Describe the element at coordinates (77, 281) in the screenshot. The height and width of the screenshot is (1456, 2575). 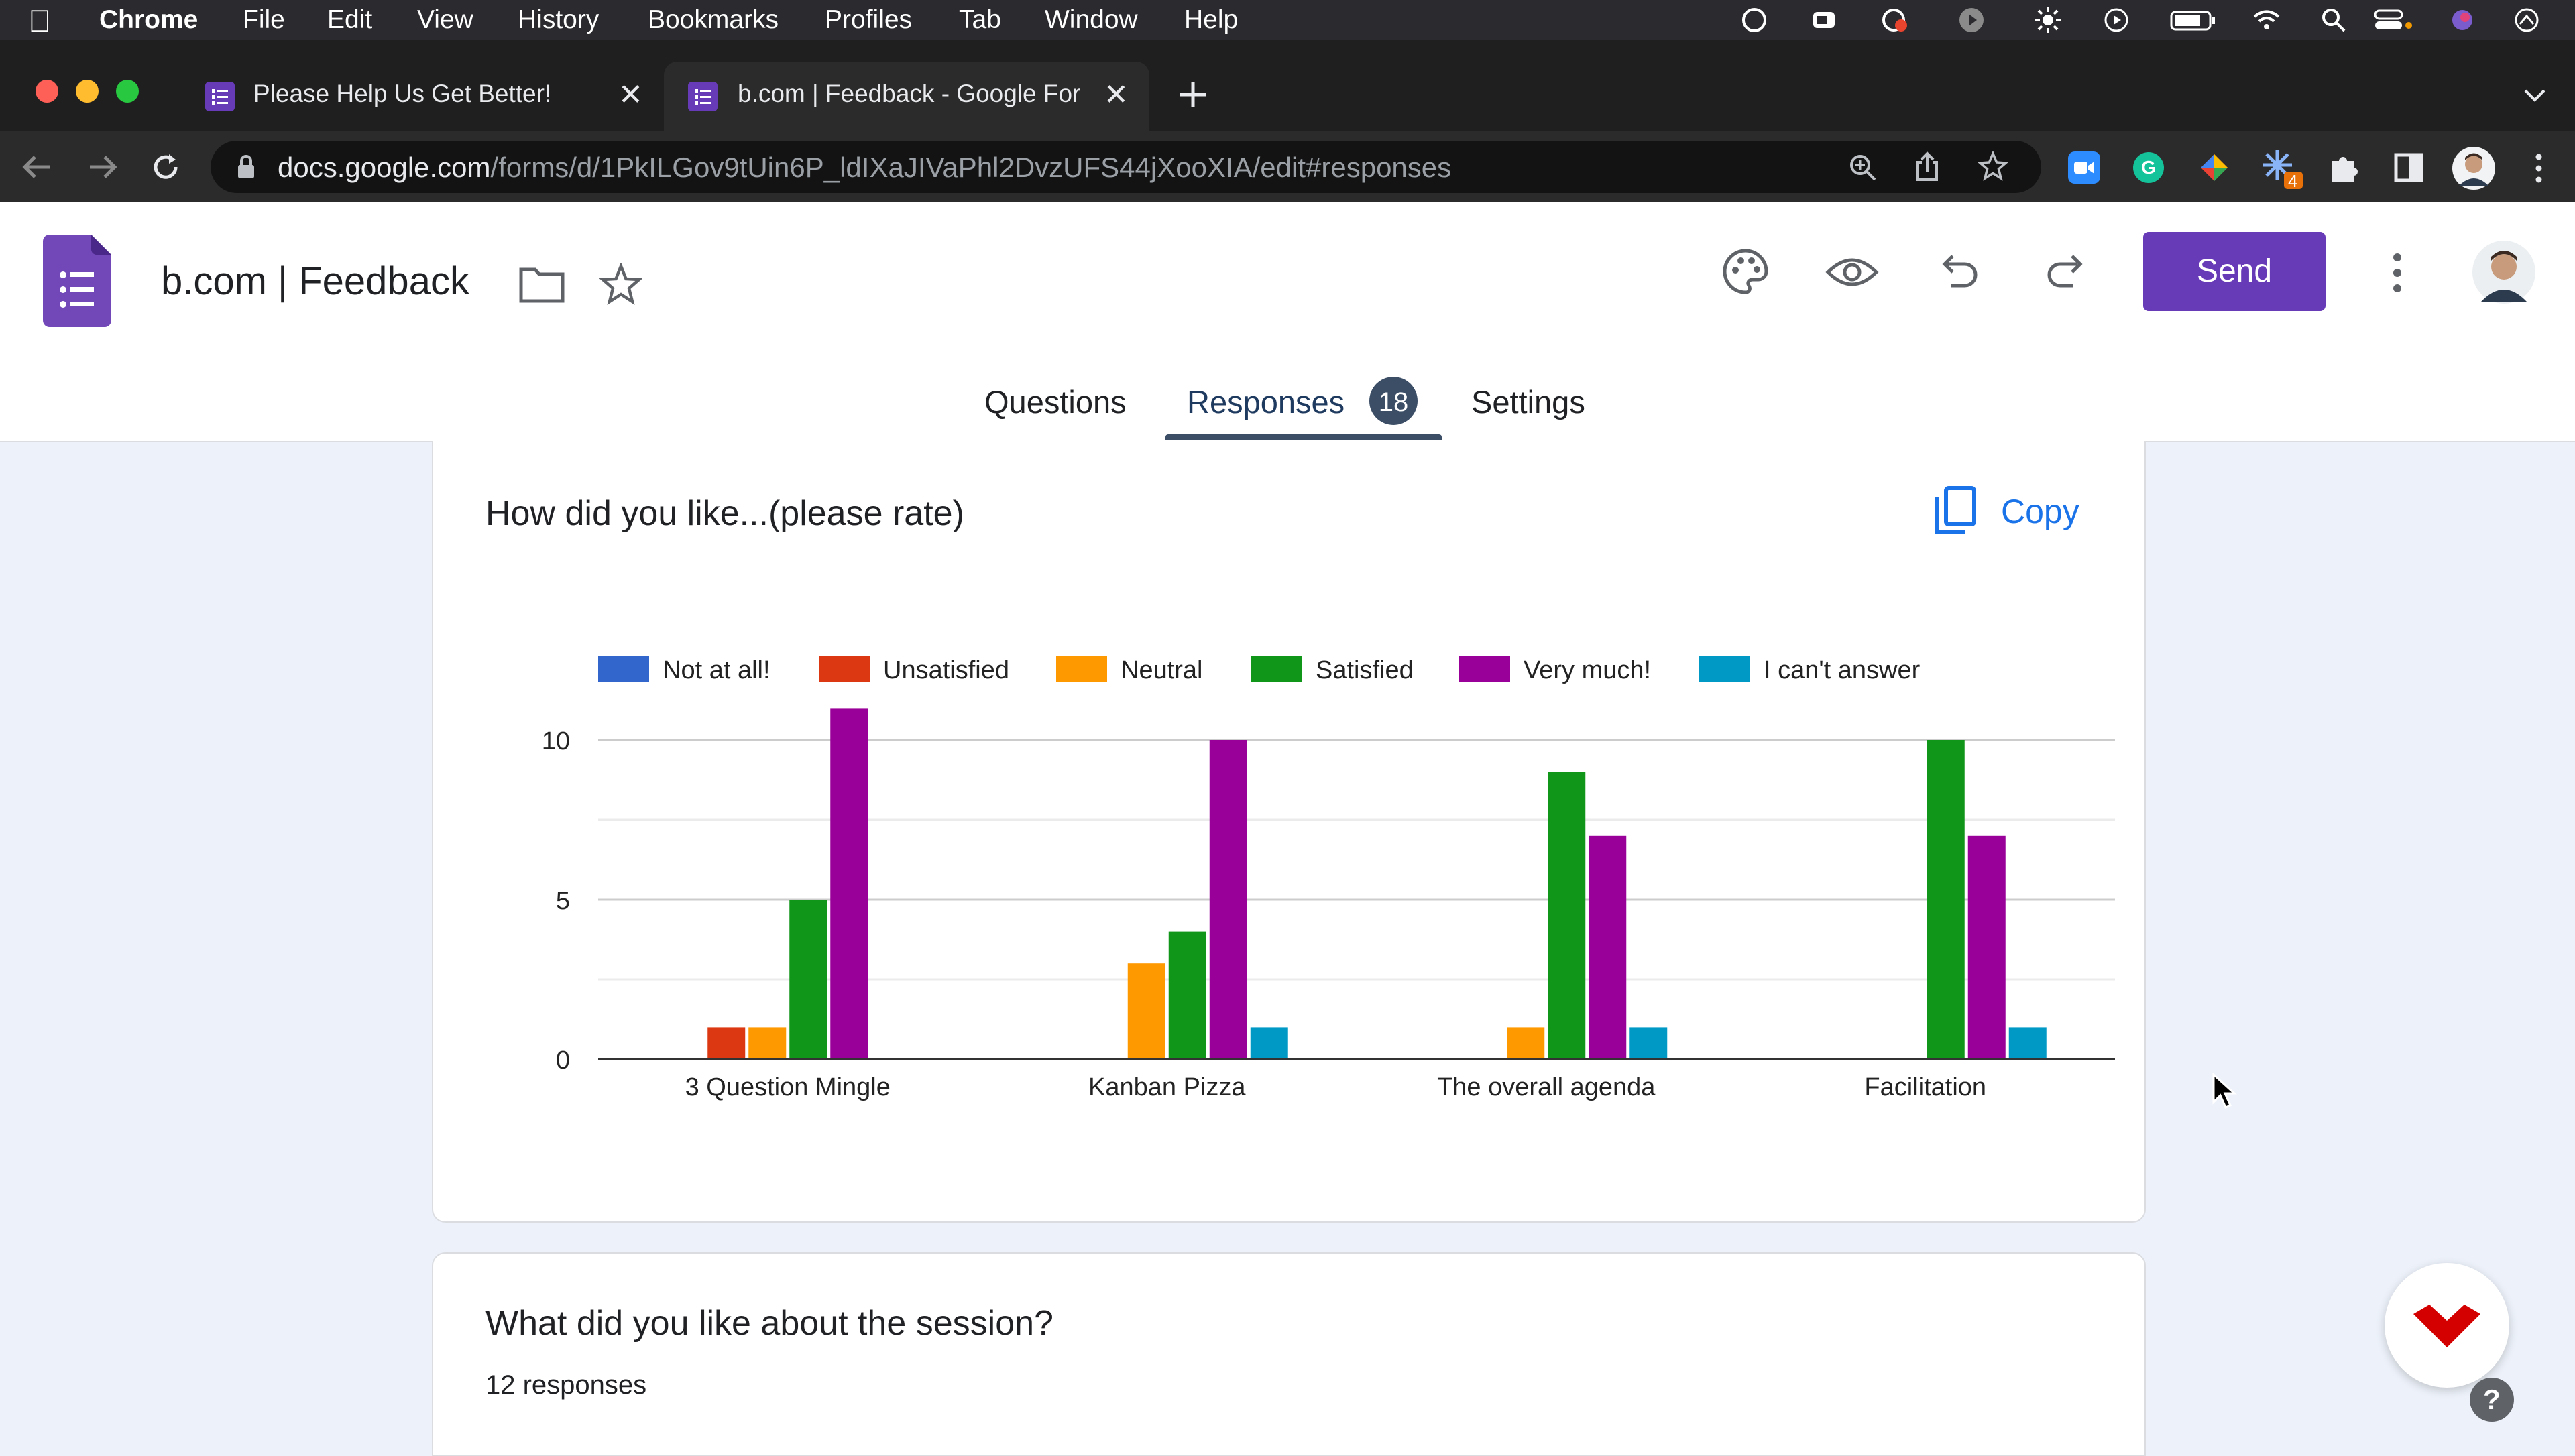
I see `google-forms-logo-icon` at that location.